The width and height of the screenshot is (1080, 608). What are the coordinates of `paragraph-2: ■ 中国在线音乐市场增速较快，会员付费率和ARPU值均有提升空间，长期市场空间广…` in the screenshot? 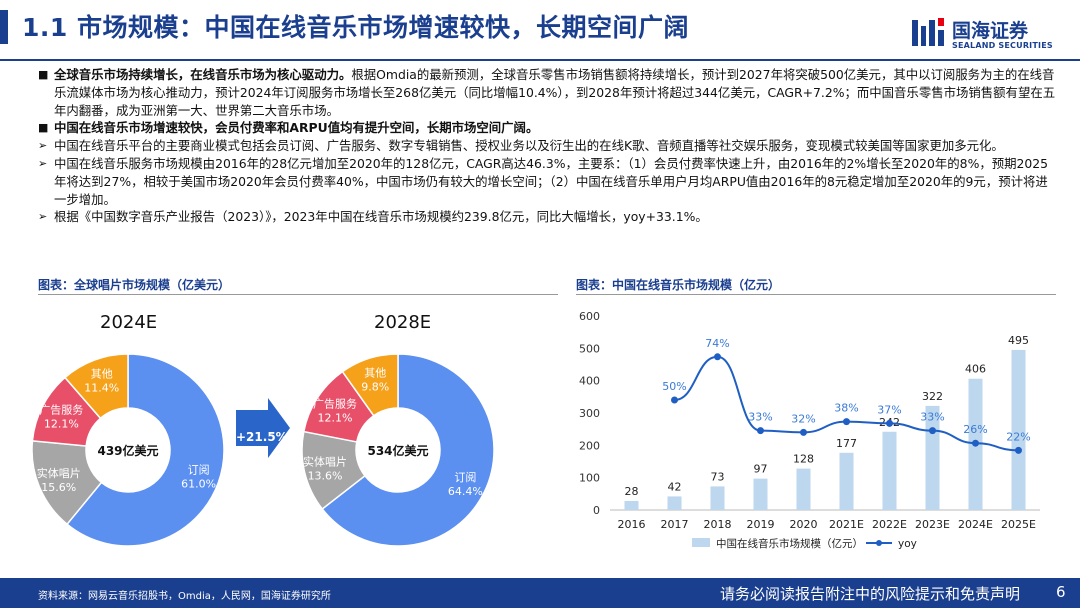 It's located at (548, 128).